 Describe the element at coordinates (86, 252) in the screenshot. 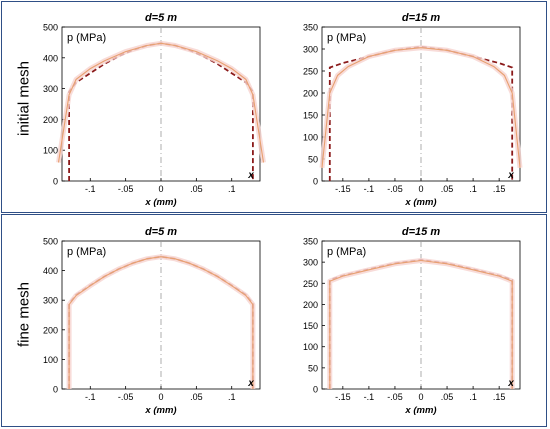

I see `chart-2-ylabel: p (MPa)` at that location.